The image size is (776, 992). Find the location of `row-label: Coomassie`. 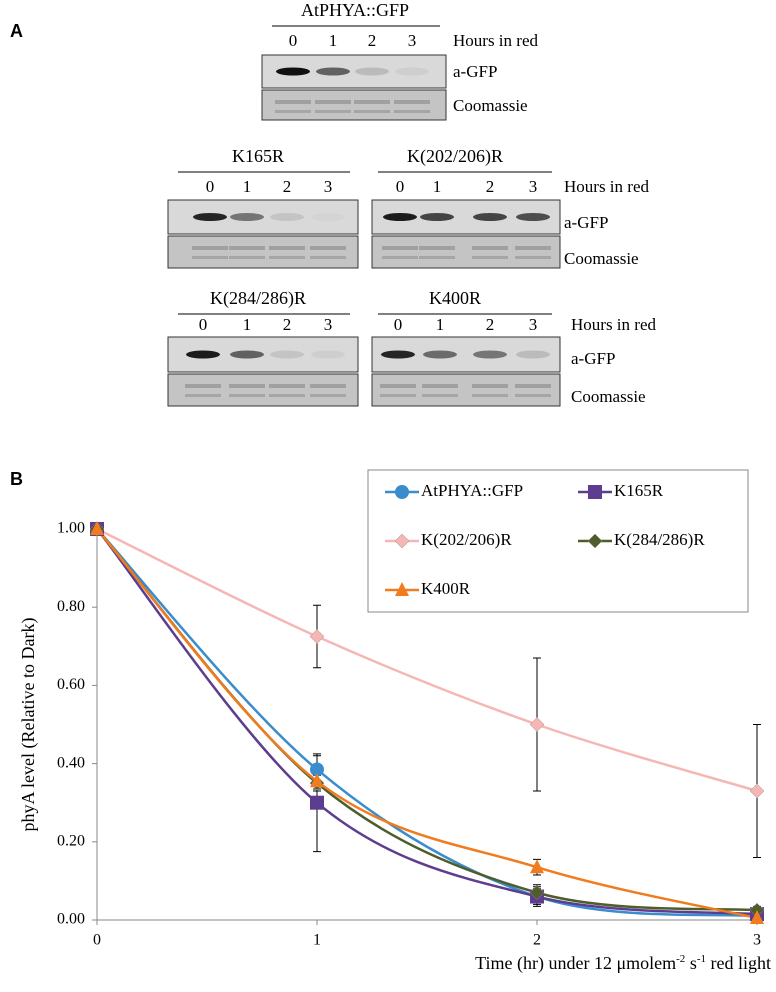

row-label: Coomassie is located at coordinates (490, 105).